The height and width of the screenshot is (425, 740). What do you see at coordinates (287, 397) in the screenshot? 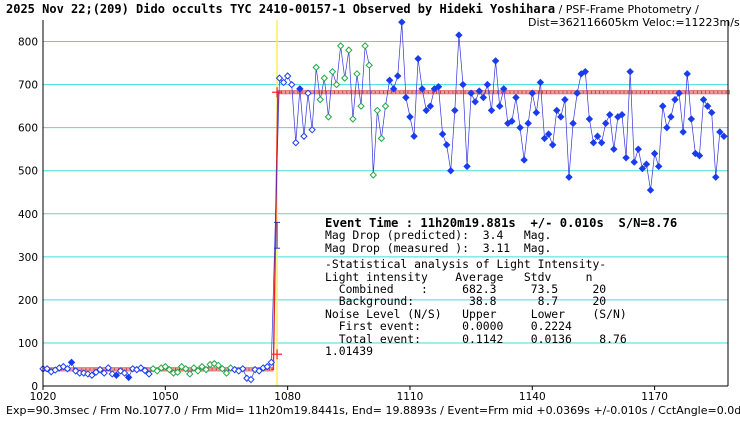
I see `x-tick-label: 1080` at bounding box center [287, 397].